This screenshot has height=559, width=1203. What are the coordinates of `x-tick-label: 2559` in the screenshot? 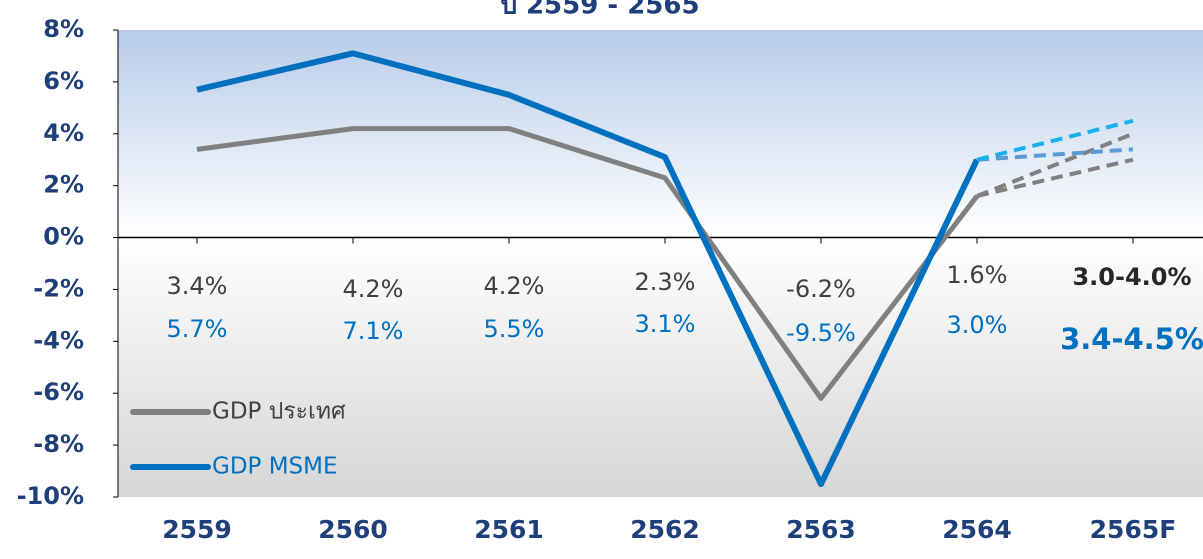 It's located at (197, 529).